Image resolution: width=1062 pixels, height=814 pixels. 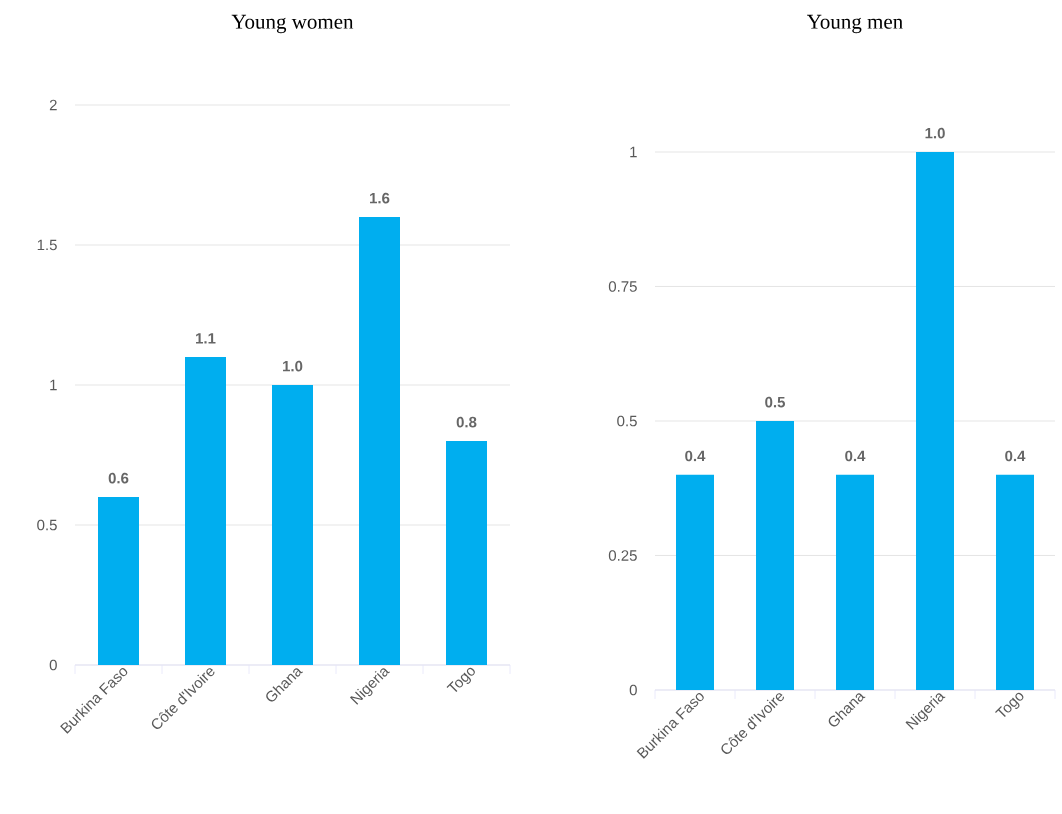 I want to click on y-tick-label: 2, so click(x=53, y=105).